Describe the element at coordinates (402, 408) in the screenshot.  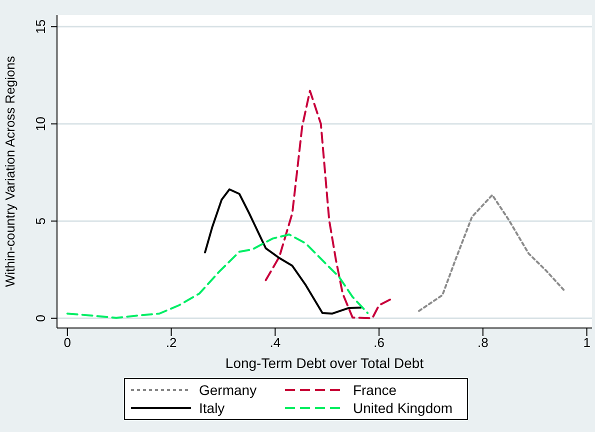
I see `legend-label: United Kingdom` at that location.